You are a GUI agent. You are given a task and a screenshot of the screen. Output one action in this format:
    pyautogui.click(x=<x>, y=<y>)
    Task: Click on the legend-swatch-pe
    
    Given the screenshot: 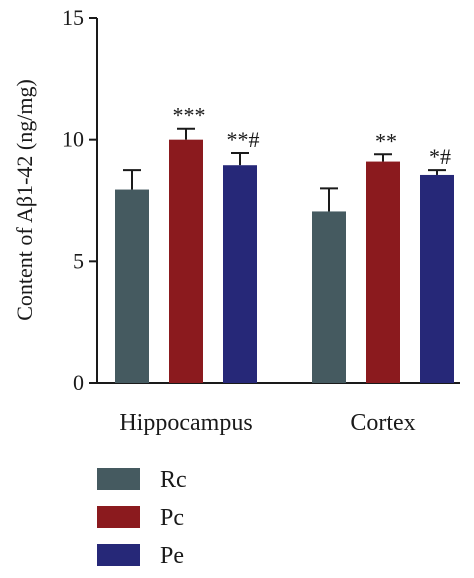 What is the action you would take?
    pyautogui.click(x=118, y=555)
    